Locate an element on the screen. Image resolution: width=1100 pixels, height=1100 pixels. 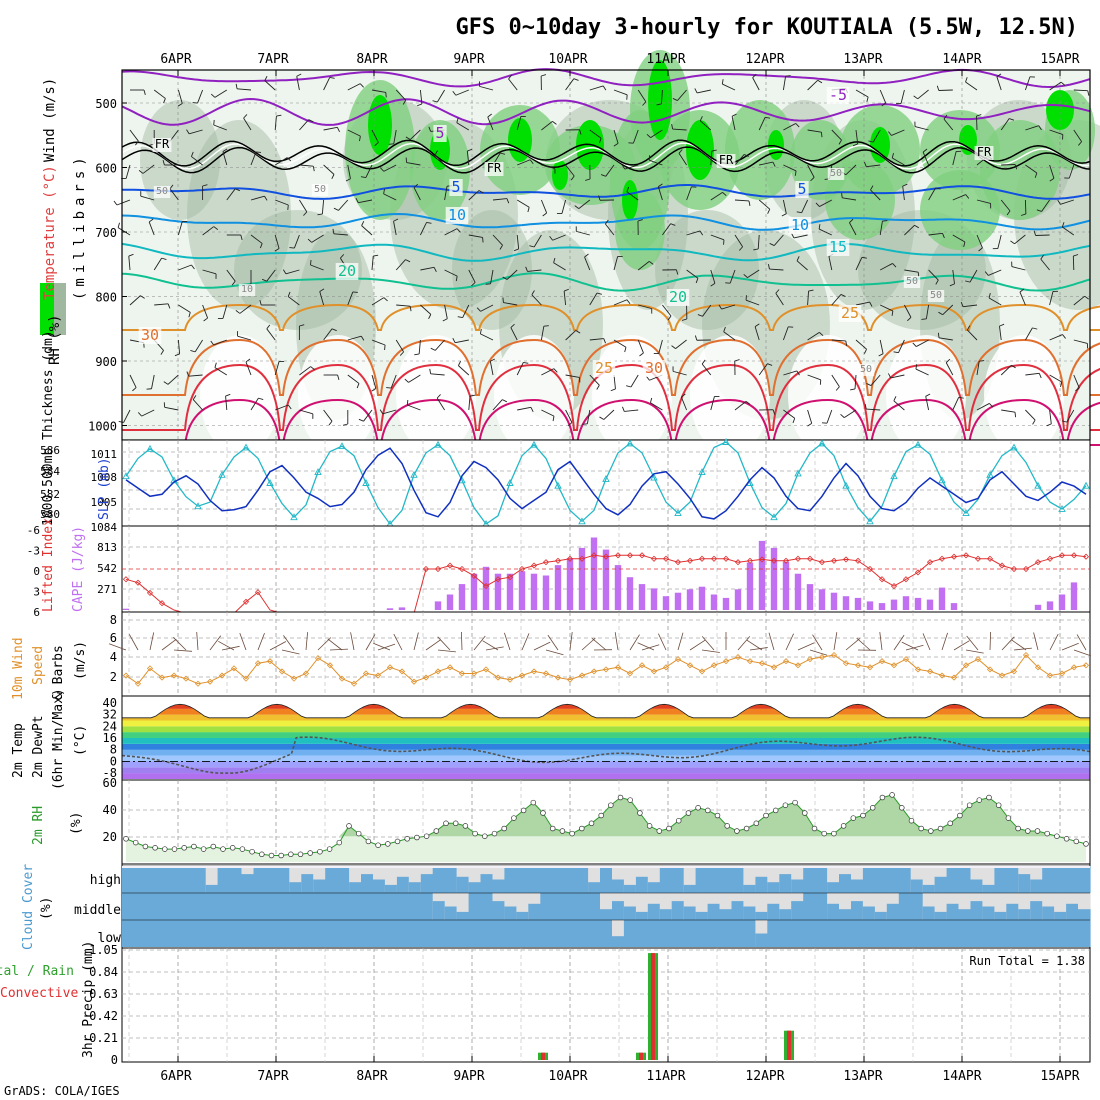
contour-label: 30 is located at coordinates (654, 368).